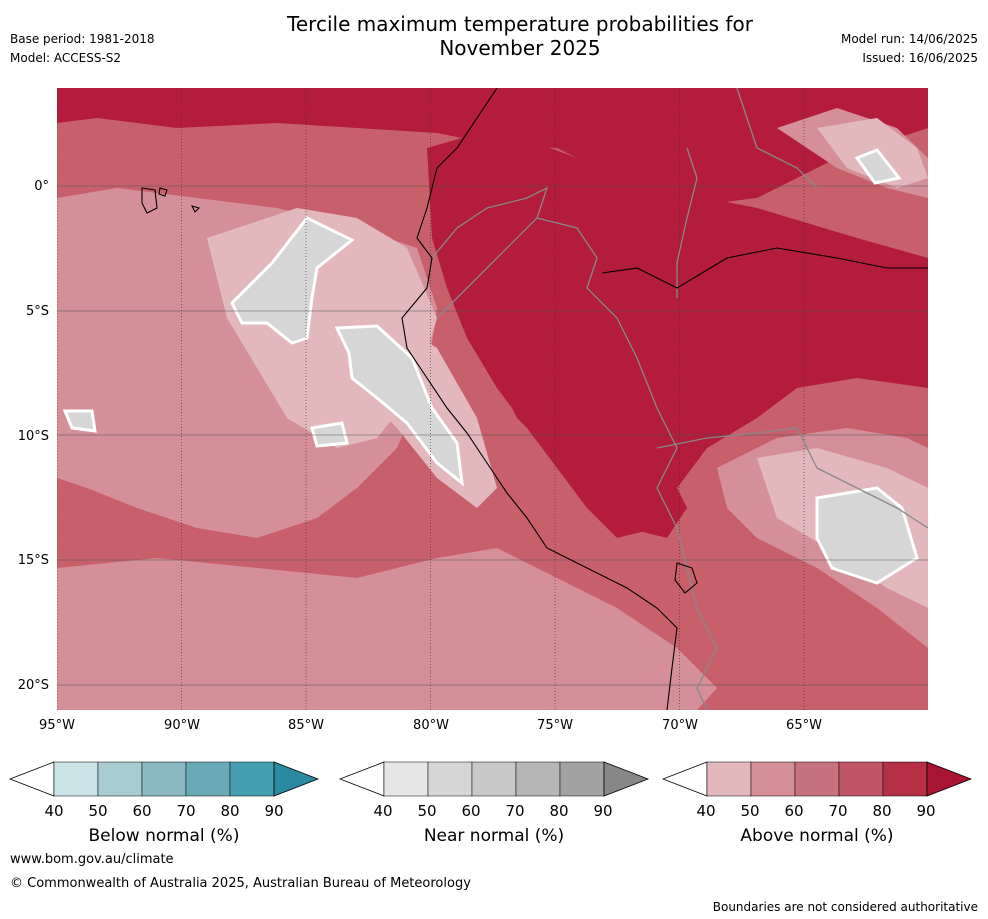 The image size is (988, 919). I want to click on lake-titicaca, so click(686, 578).